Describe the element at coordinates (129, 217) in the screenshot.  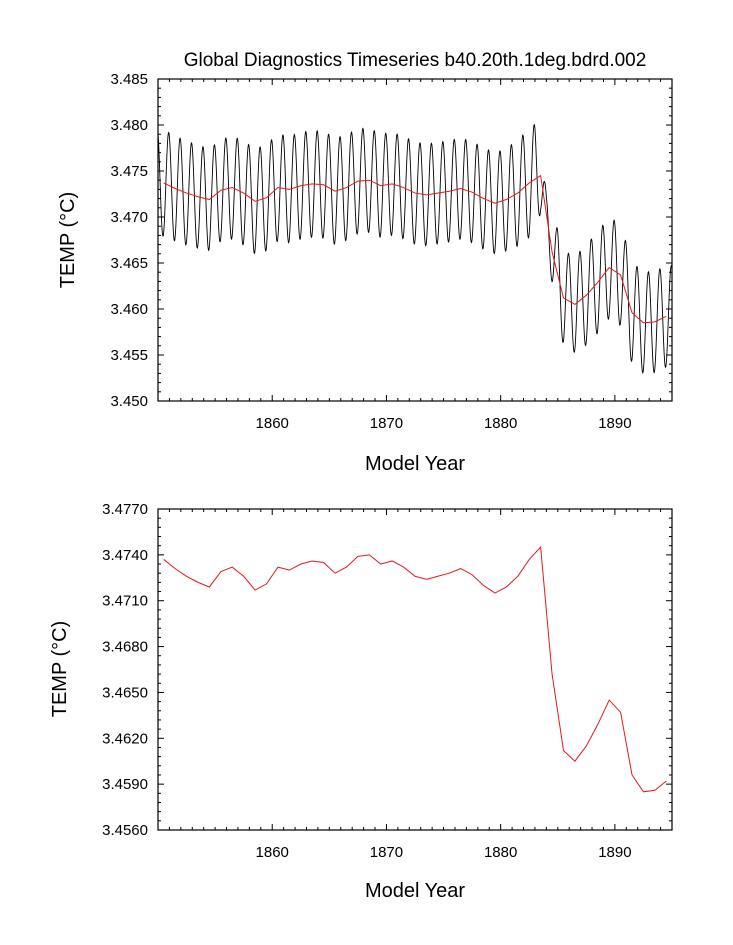
I see `y-tick-label: 3.470` at that location.